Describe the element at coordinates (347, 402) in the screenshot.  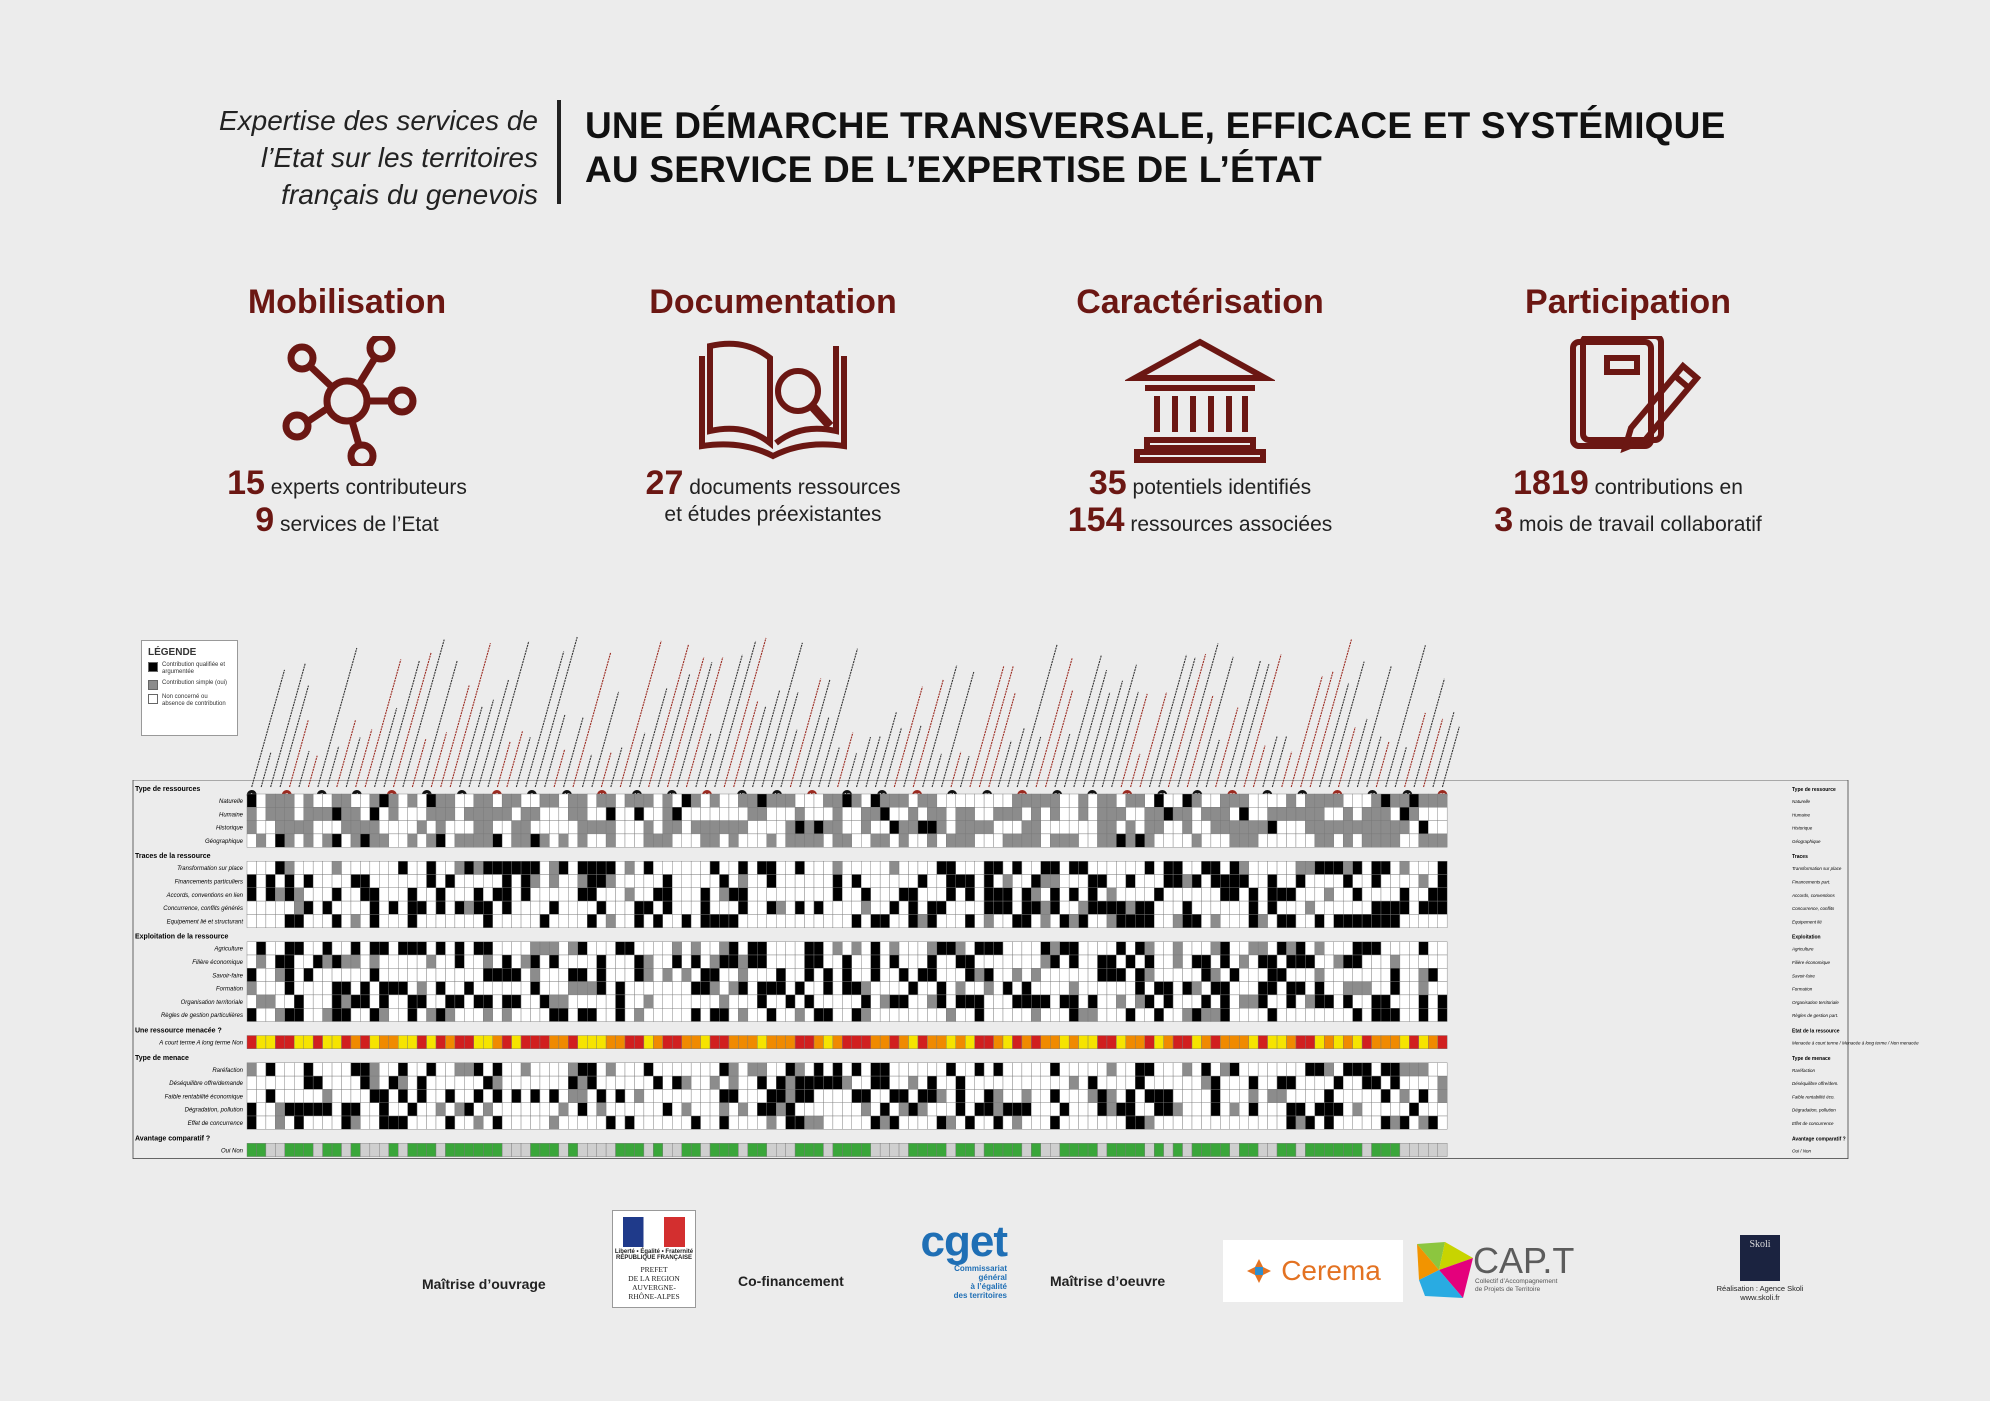
I see `network-icon` at that location.